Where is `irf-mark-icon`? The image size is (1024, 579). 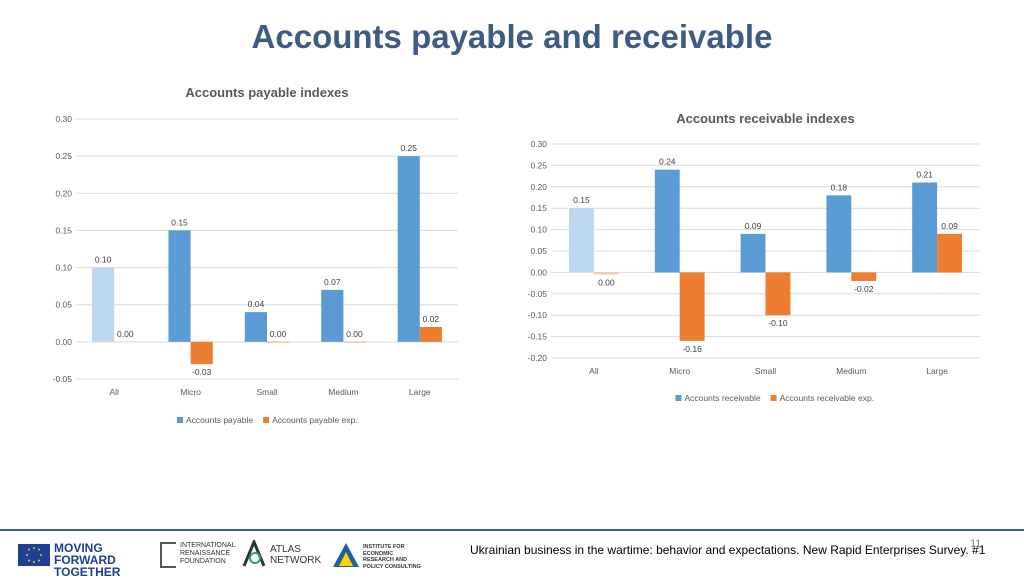
irf-mark-icon is located at coordinates (168, 555).